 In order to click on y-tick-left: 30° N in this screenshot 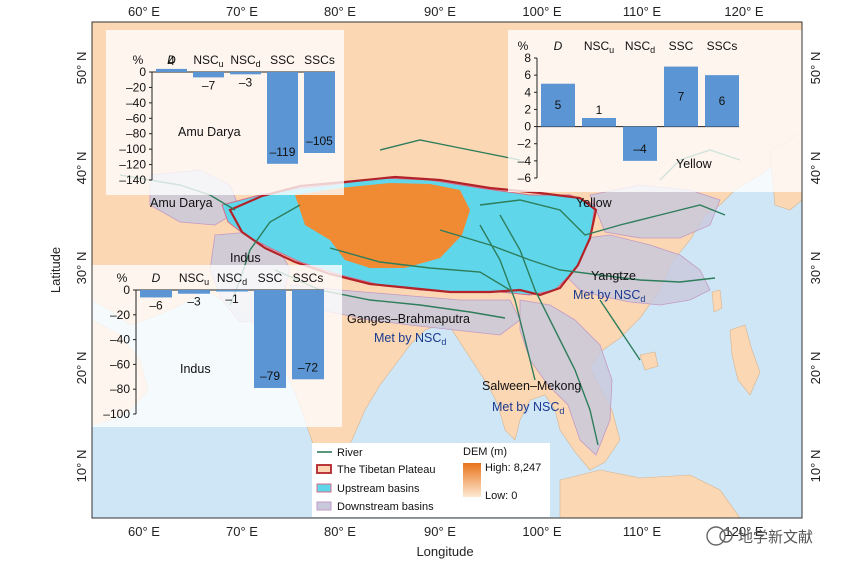, I will do `click(81, 268)`.